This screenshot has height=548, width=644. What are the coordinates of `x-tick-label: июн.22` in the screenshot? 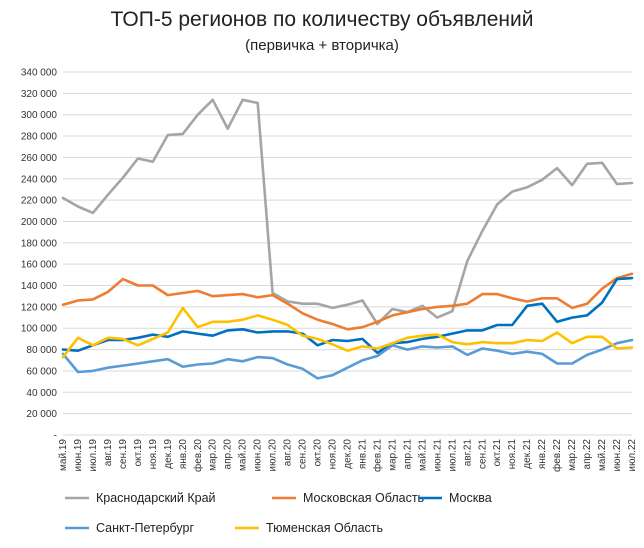 It's located at (617, 455).